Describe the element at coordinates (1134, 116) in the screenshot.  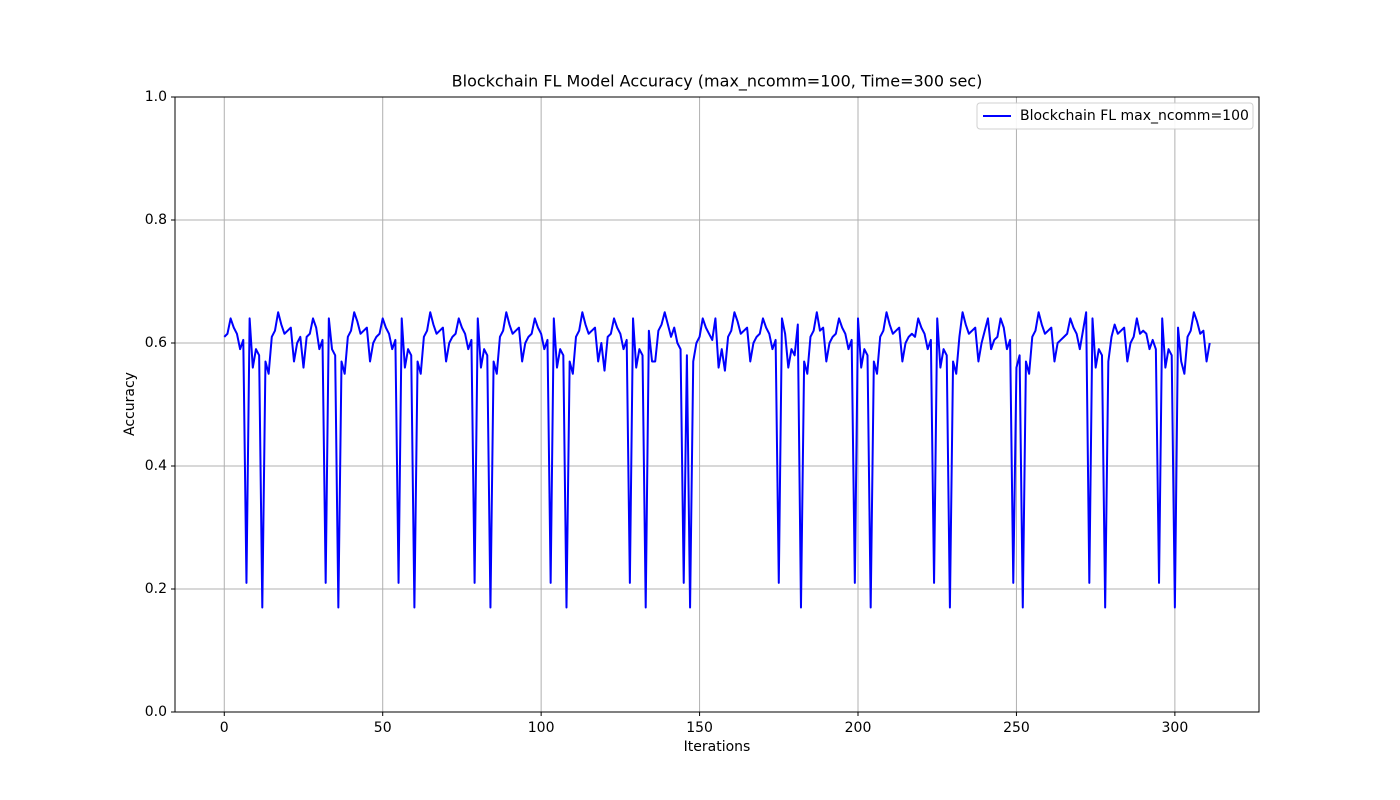
I see `legend-label: Blockchain FL max_ncomm=100` at that location.